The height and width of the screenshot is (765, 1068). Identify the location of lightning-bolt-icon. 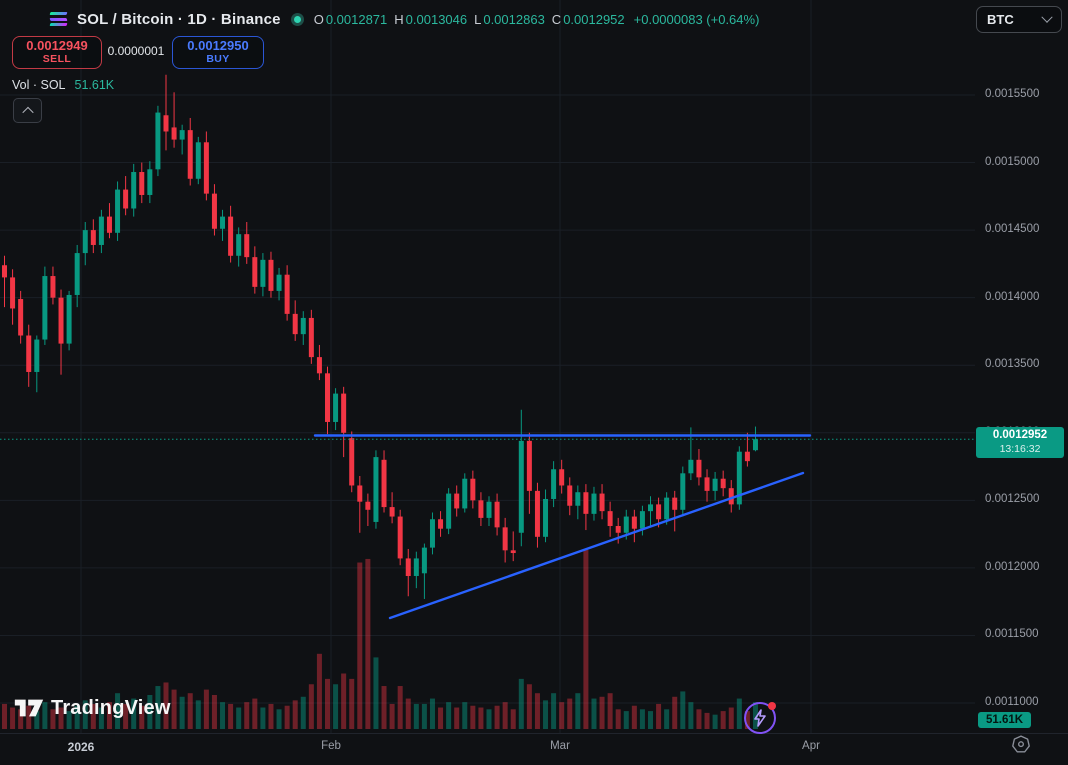
(760, 718).